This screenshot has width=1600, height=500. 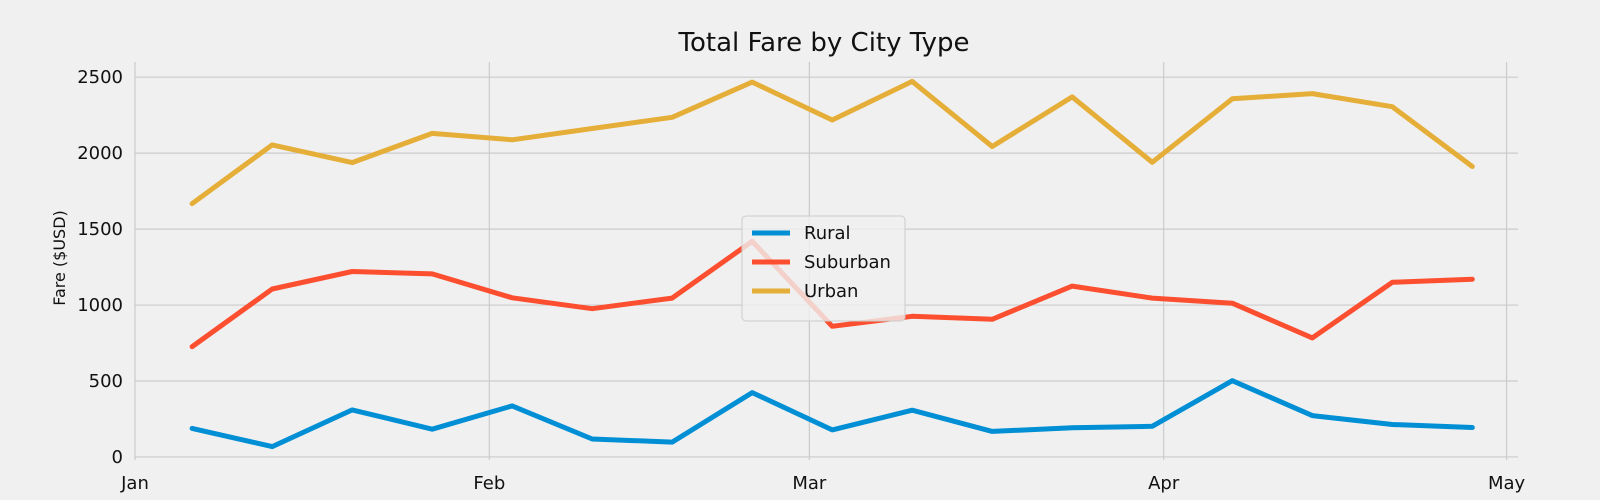 What do you see at coordinates (827, 233) in the screenshot?
I see `legend-label: Rural` at bounding box center [827, 233].